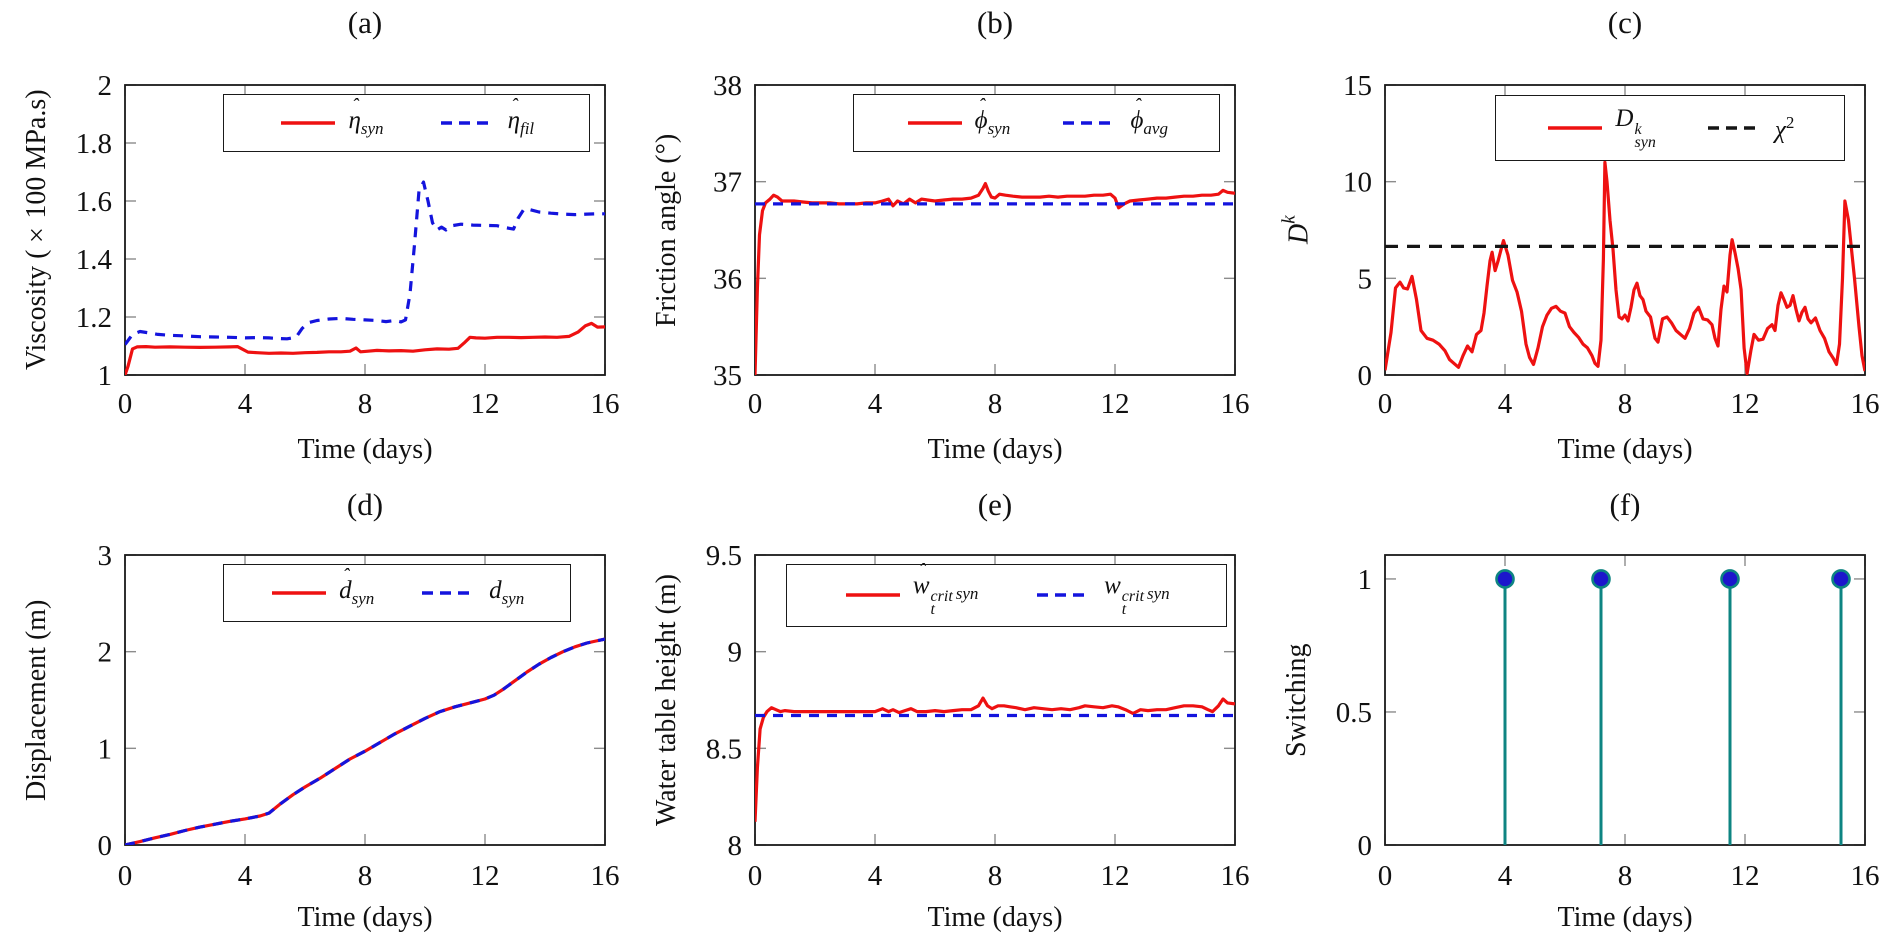 The width and height of the screenshot is (1892, 947). I want to click on y-tick-label: 37, so click(727, 183).